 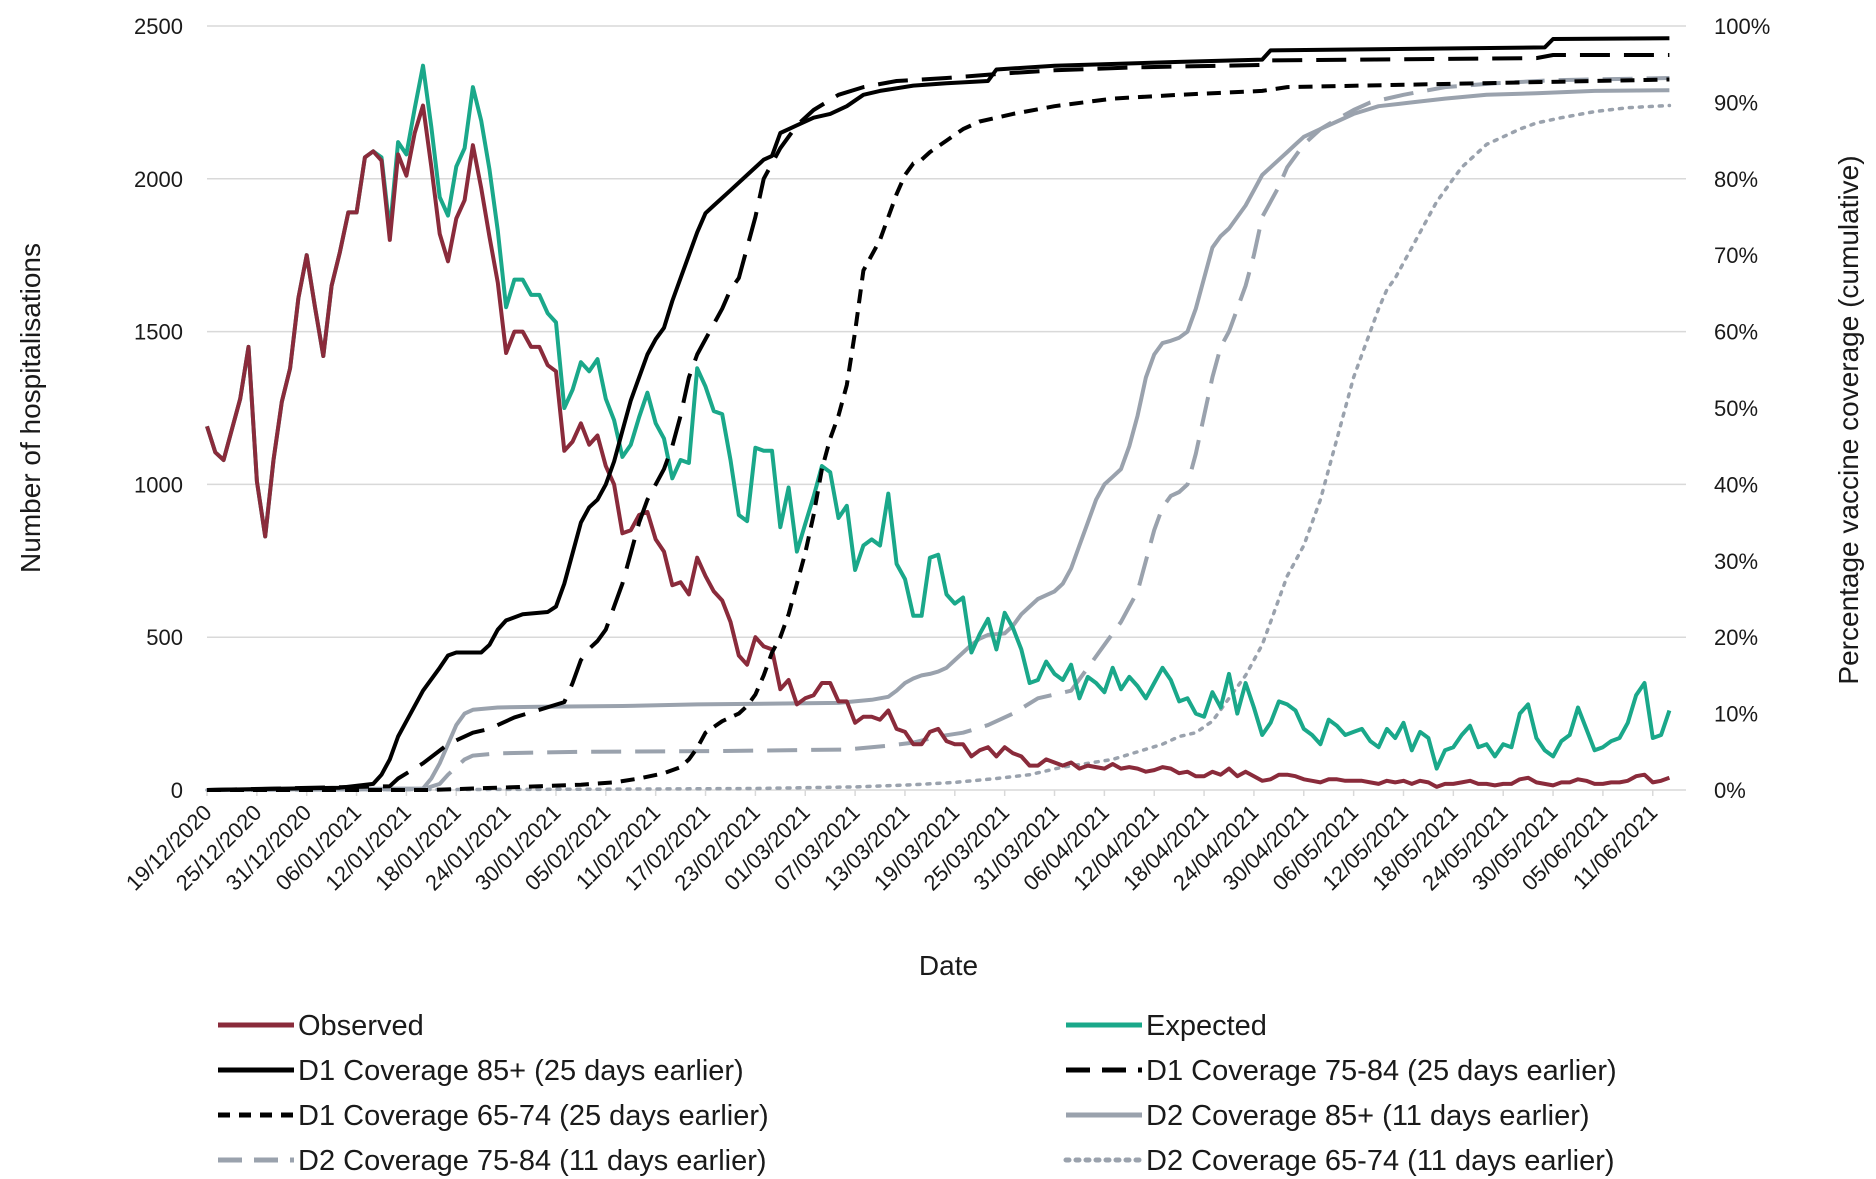 What do you see at coordinates (1381, 1071) in the screenshot?
I see `legend-label: D1 Coverage 75-84 (25 days earlier)` at bounding box center [1381, 1071].